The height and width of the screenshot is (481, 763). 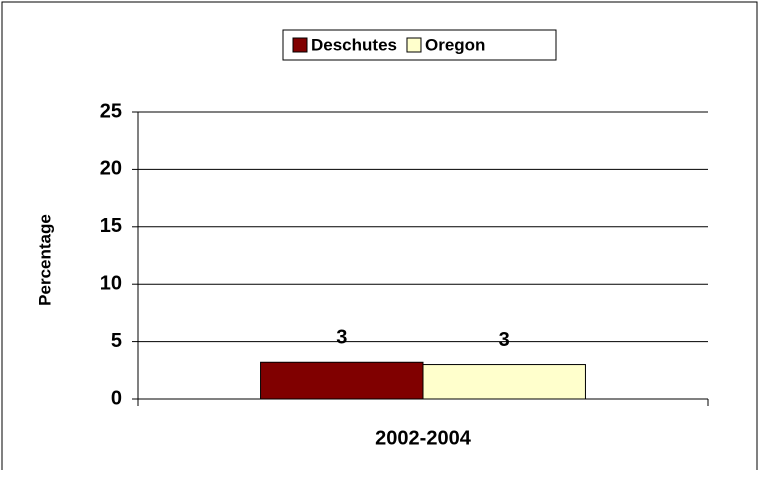 I want to click on y-tick-label: 25, so click(x=111, y=111).